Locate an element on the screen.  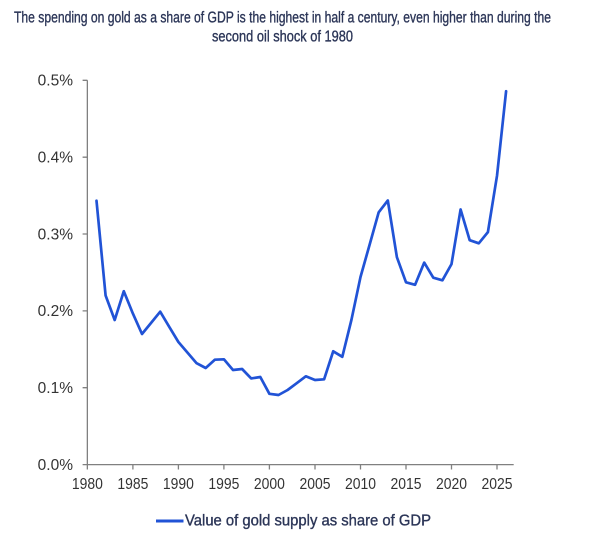
svg-text: 0.0% is located at coordinates (56, 465).